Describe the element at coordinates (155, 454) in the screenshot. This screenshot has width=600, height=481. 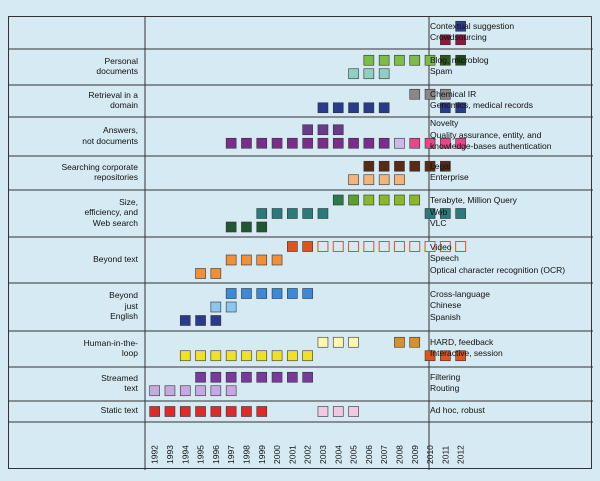
I see `year-tick-label: 1992` at that location.